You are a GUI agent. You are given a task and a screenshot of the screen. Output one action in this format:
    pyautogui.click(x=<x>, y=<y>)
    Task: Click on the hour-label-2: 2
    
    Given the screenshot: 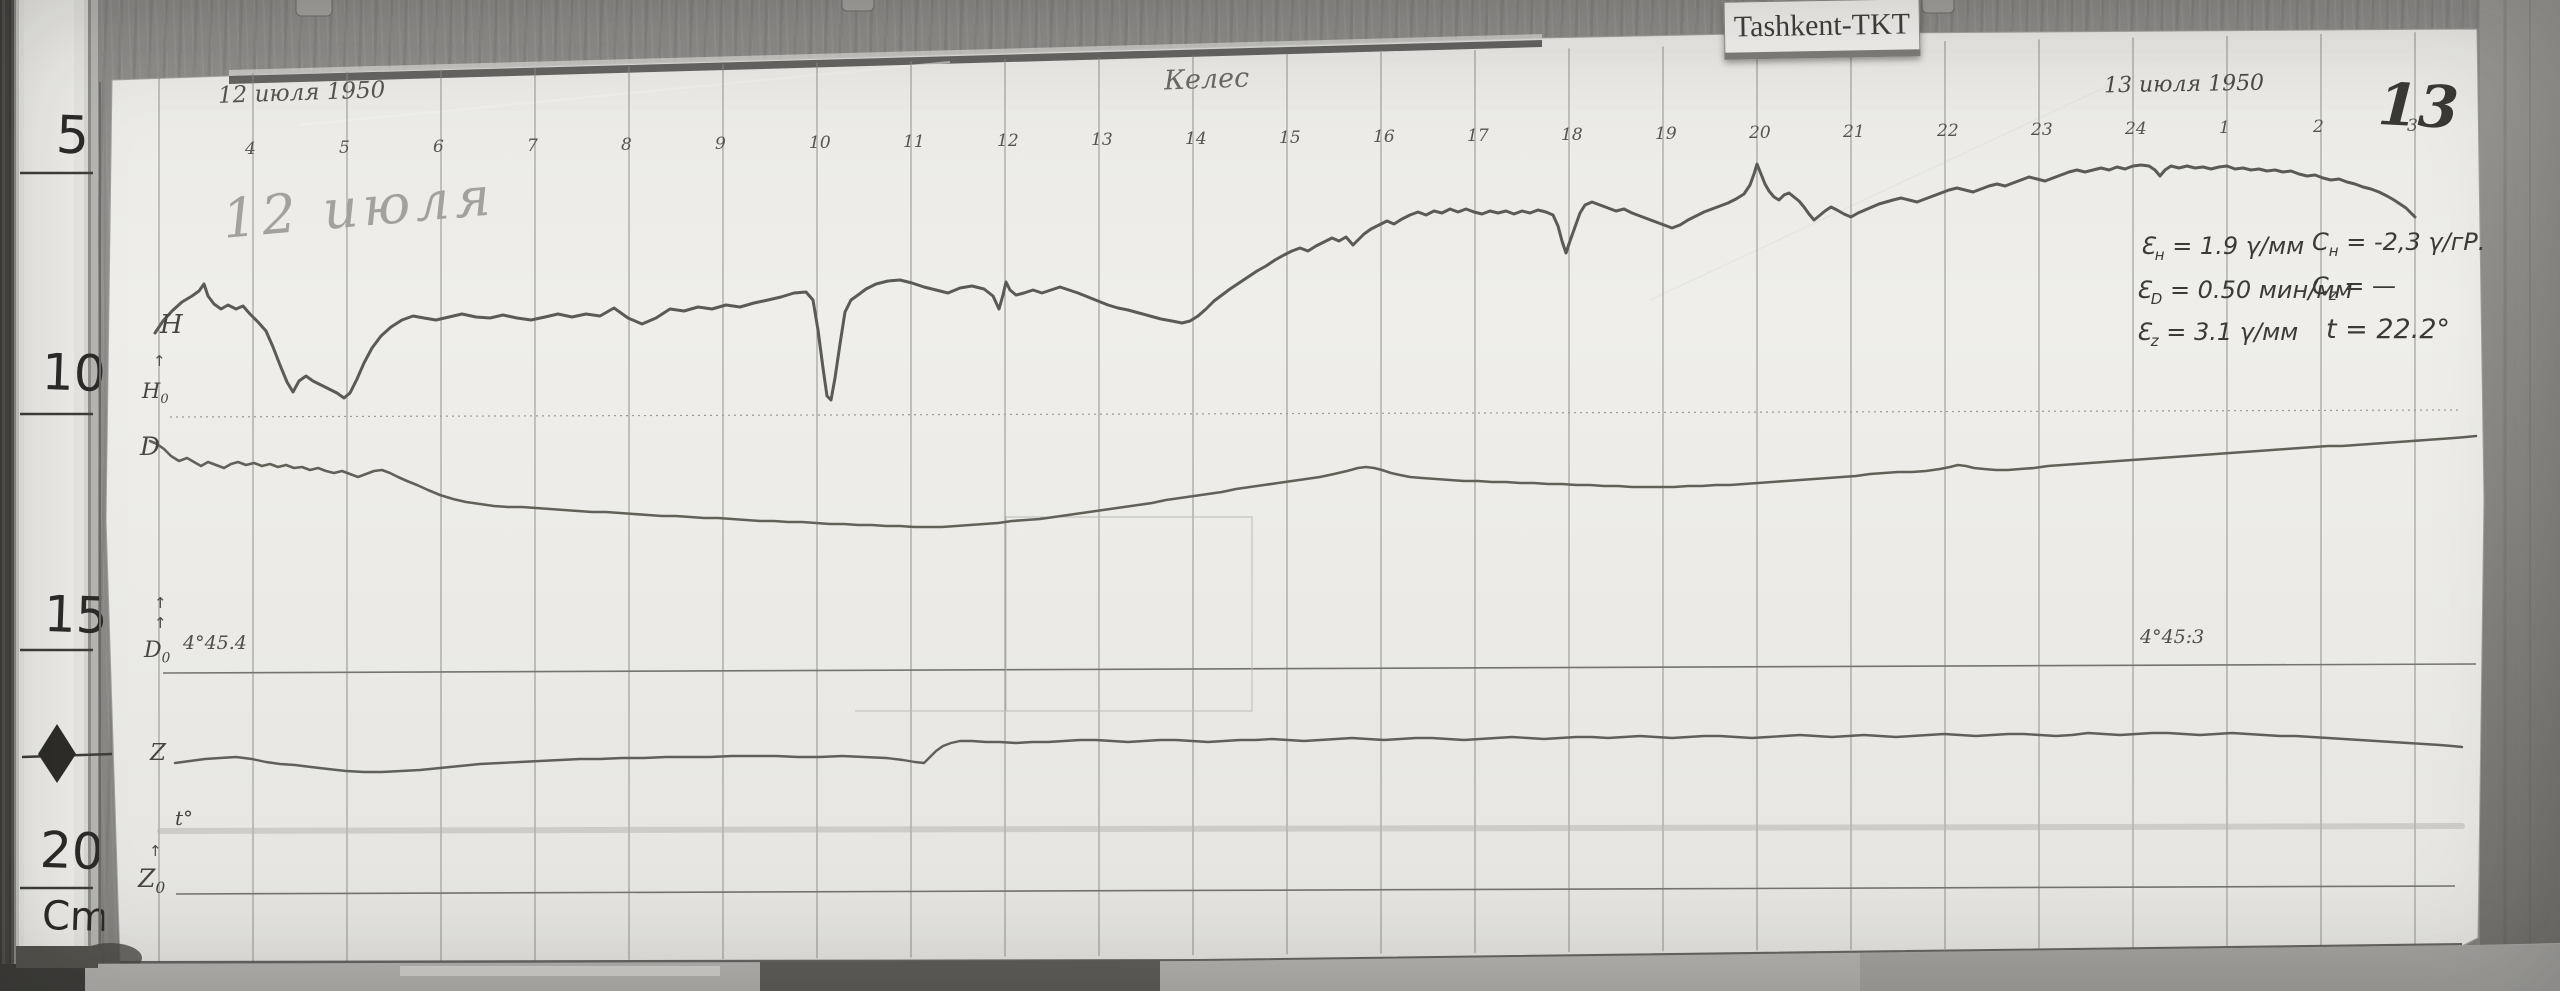 What is the action you would take?
    pyautogui.click(x=2318, y=127)
    